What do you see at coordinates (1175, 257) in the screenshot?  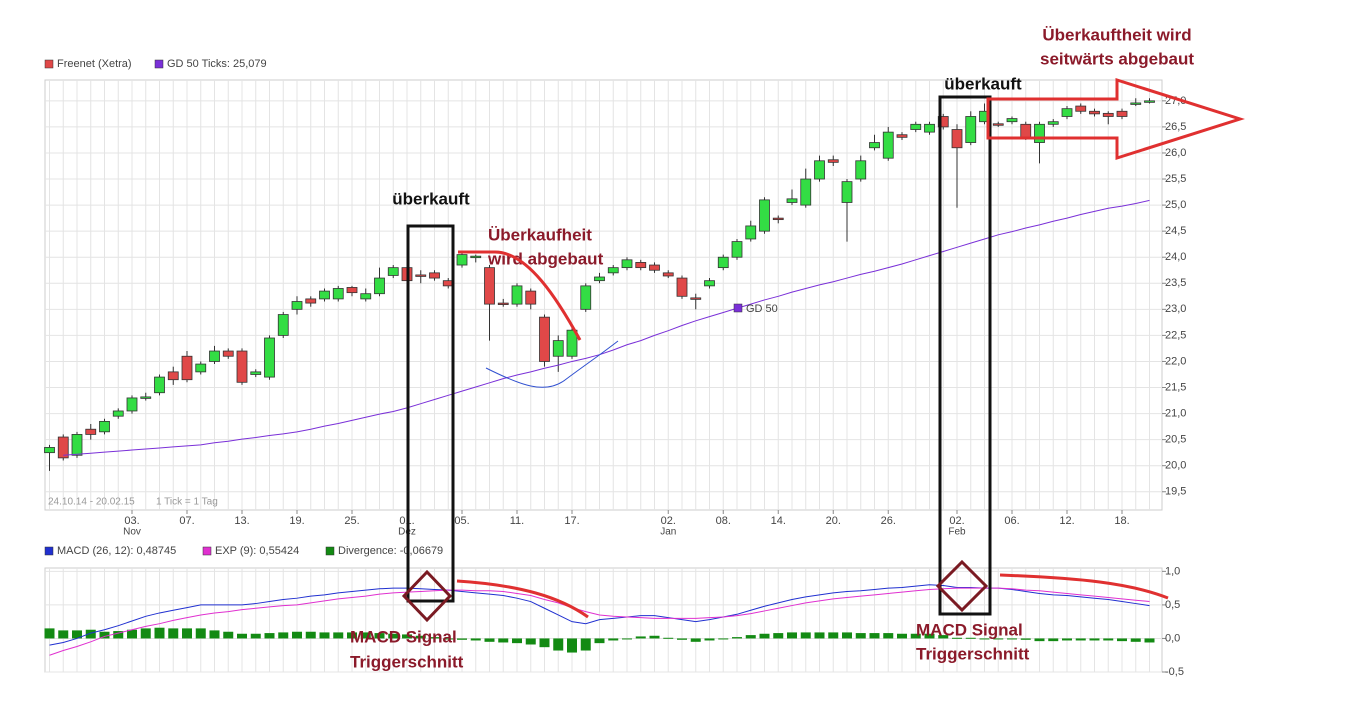 I see `y-tick-label: 24,0` at bounding box center [1175, 257].